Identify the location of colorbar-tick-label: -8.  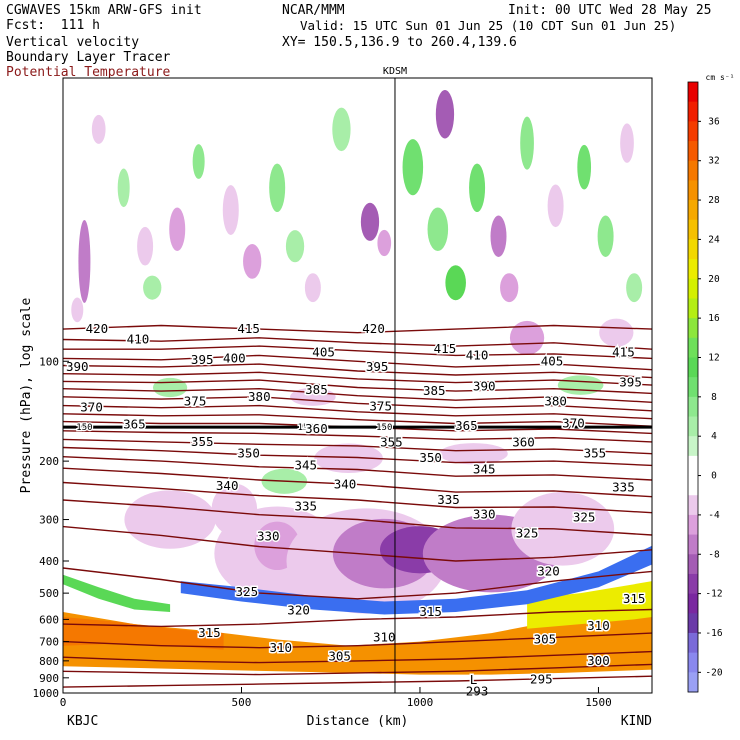
(714, 554).